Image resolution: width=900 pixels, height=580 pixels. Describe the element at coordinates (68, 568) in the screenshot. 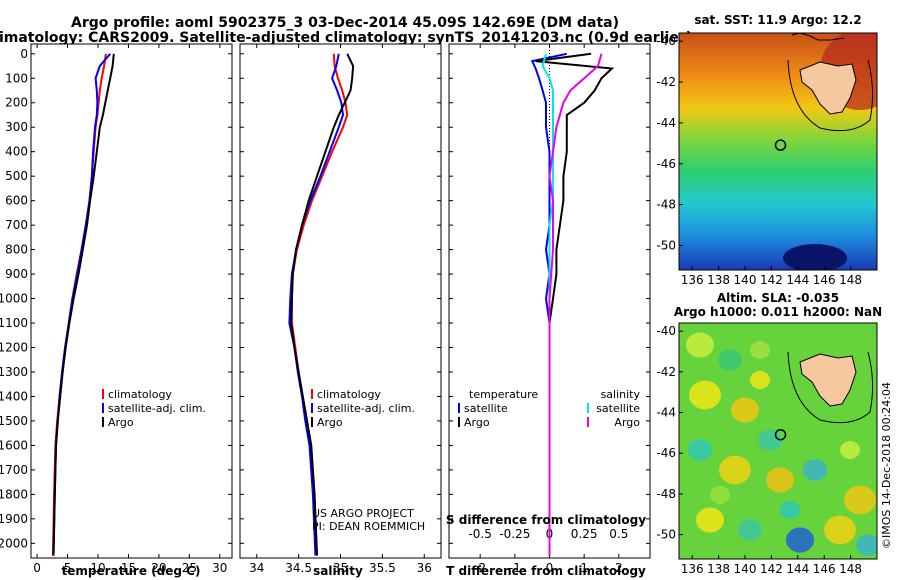

I see `x-tick-label: 5` at that location.